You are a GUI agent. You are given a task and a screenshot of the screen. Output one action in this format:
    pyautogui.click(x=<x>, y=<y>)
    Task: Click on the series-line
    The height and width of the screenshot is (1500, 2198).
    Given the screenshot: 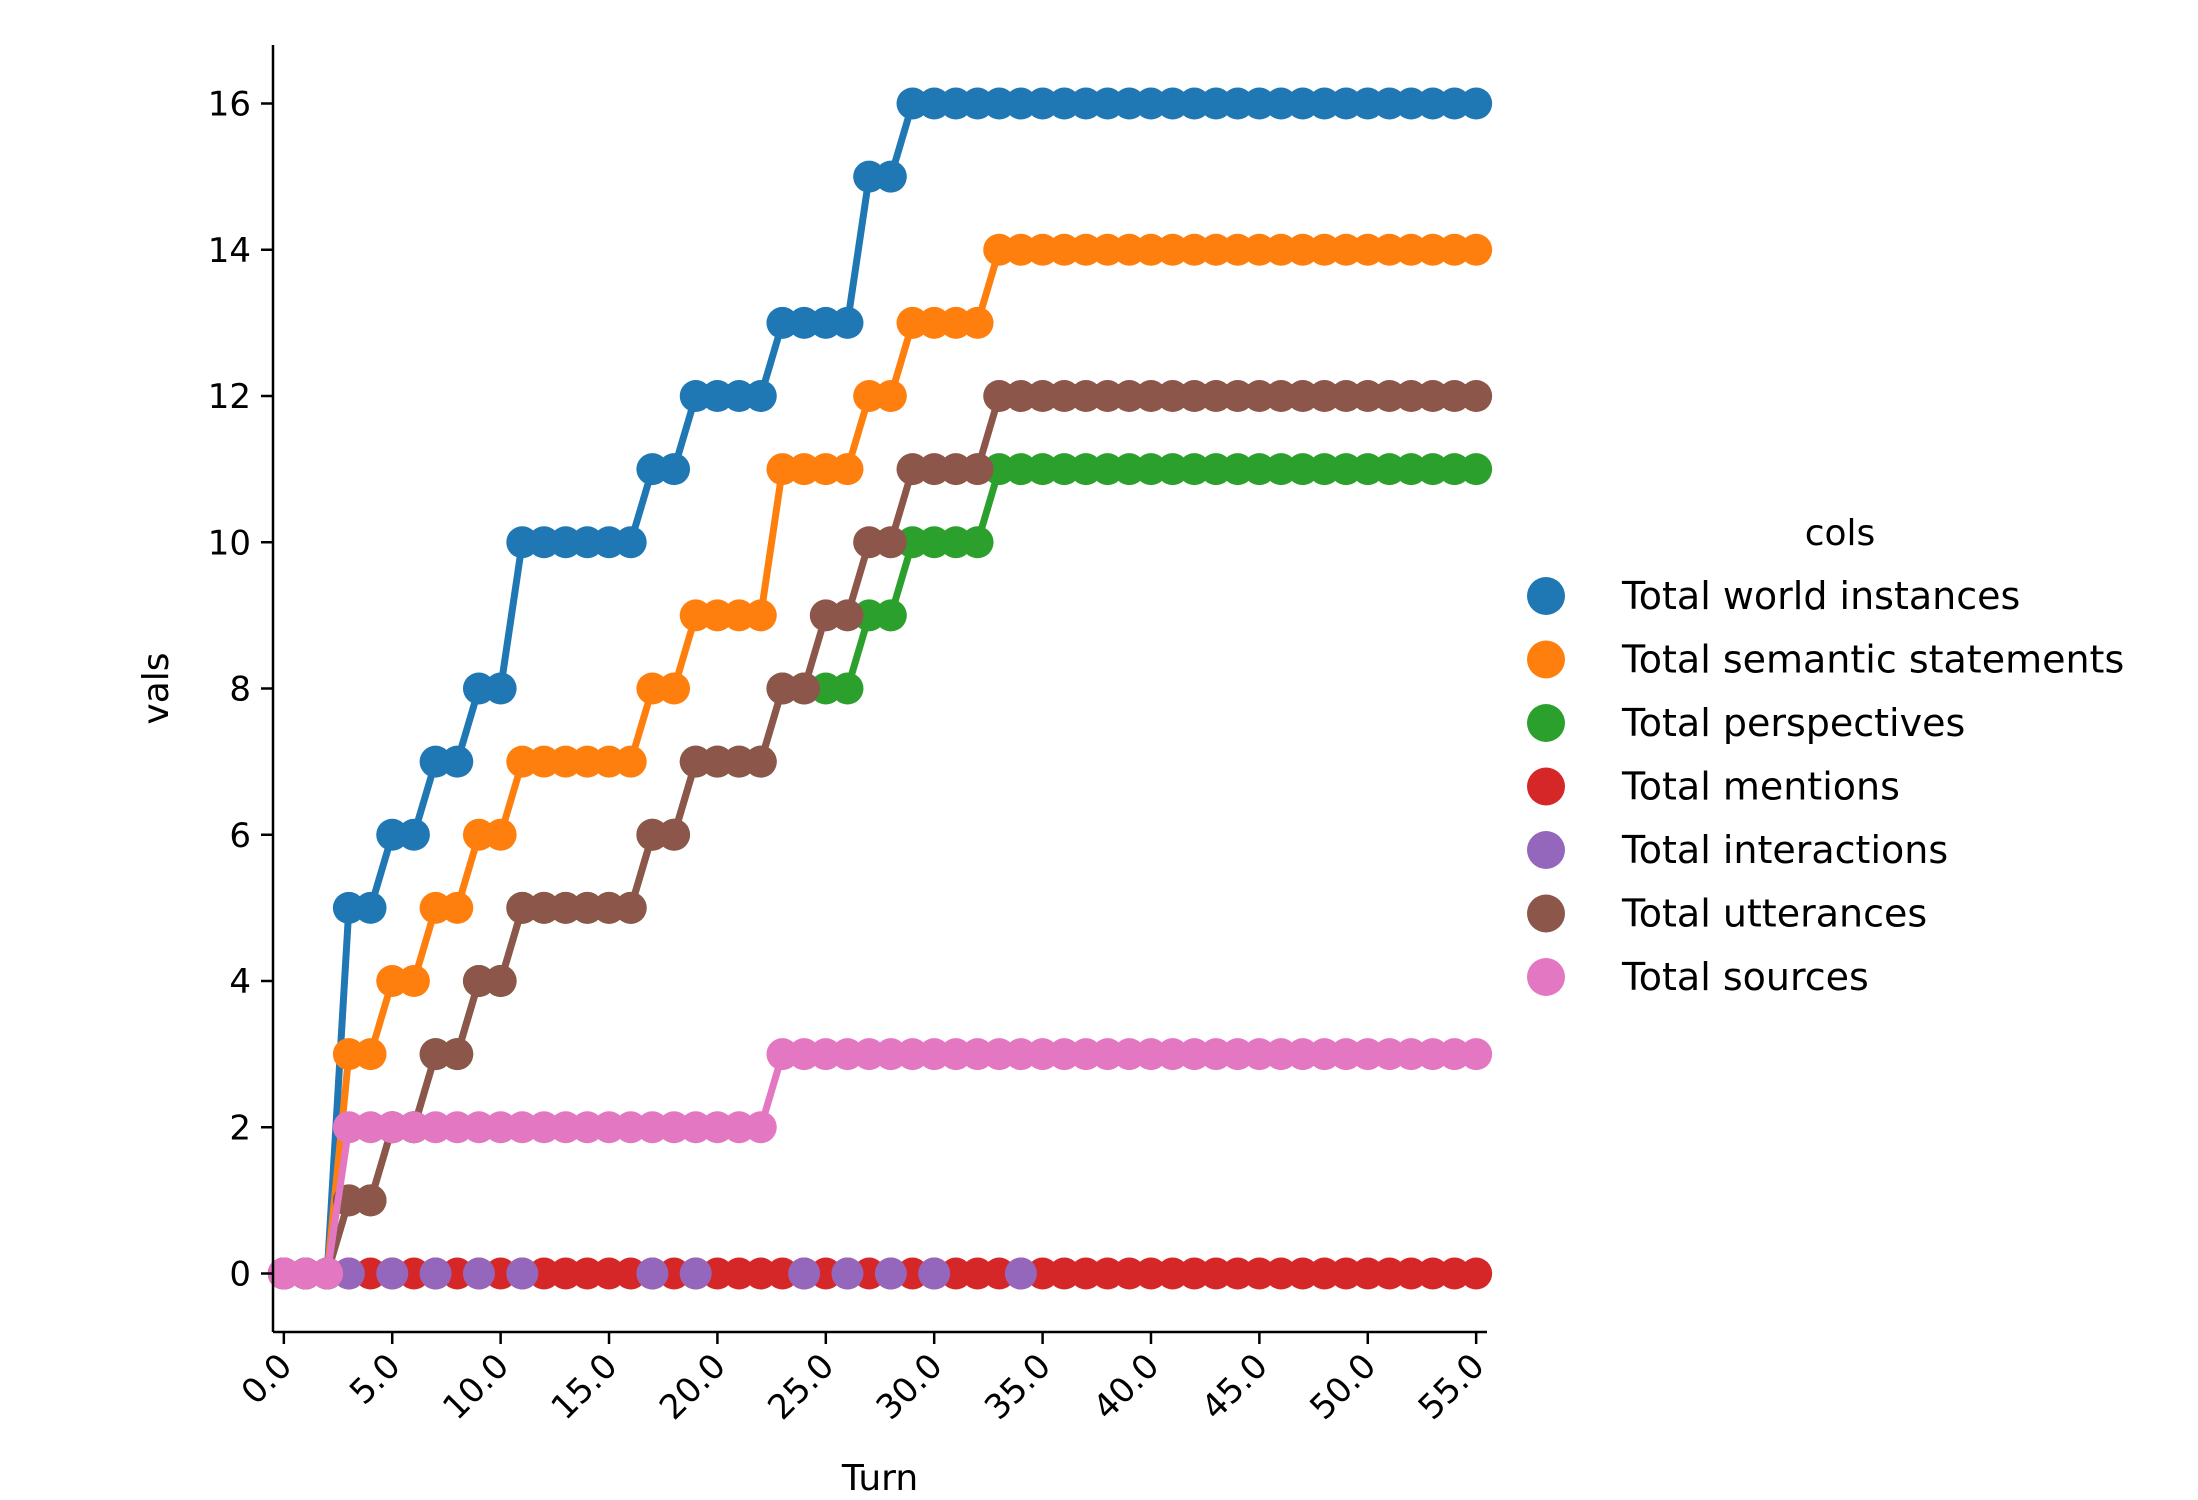 What is the action you would take?
    pyautogui.click(x=880, y=1163)
    